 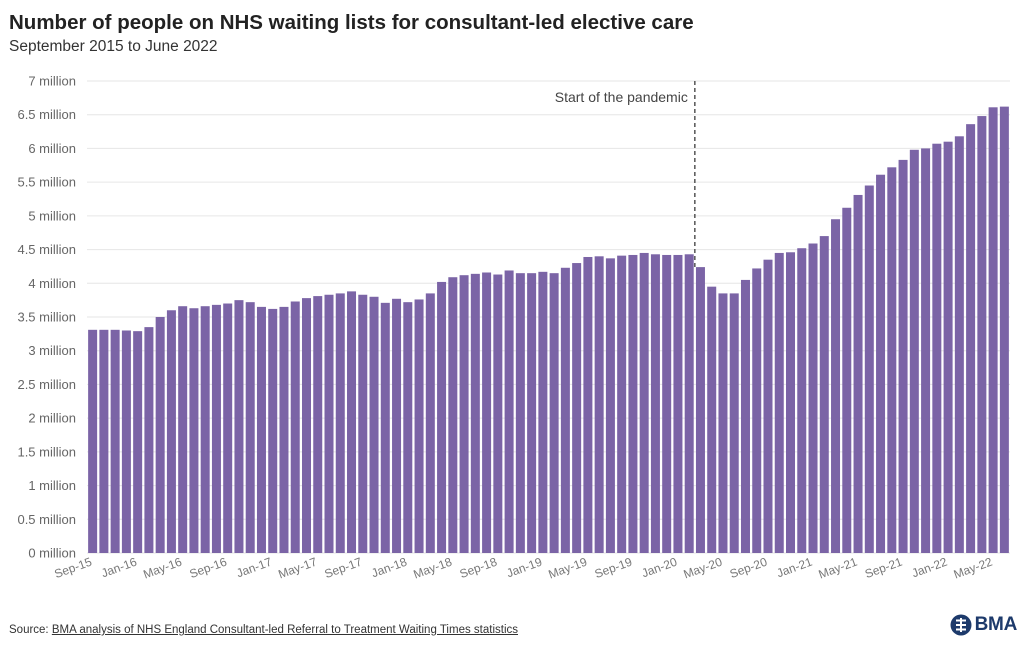 What do you see at coordinates (703, 568) in the screenshot?
I see `x-tick-label: May-20` at bounding box center [703, 568].